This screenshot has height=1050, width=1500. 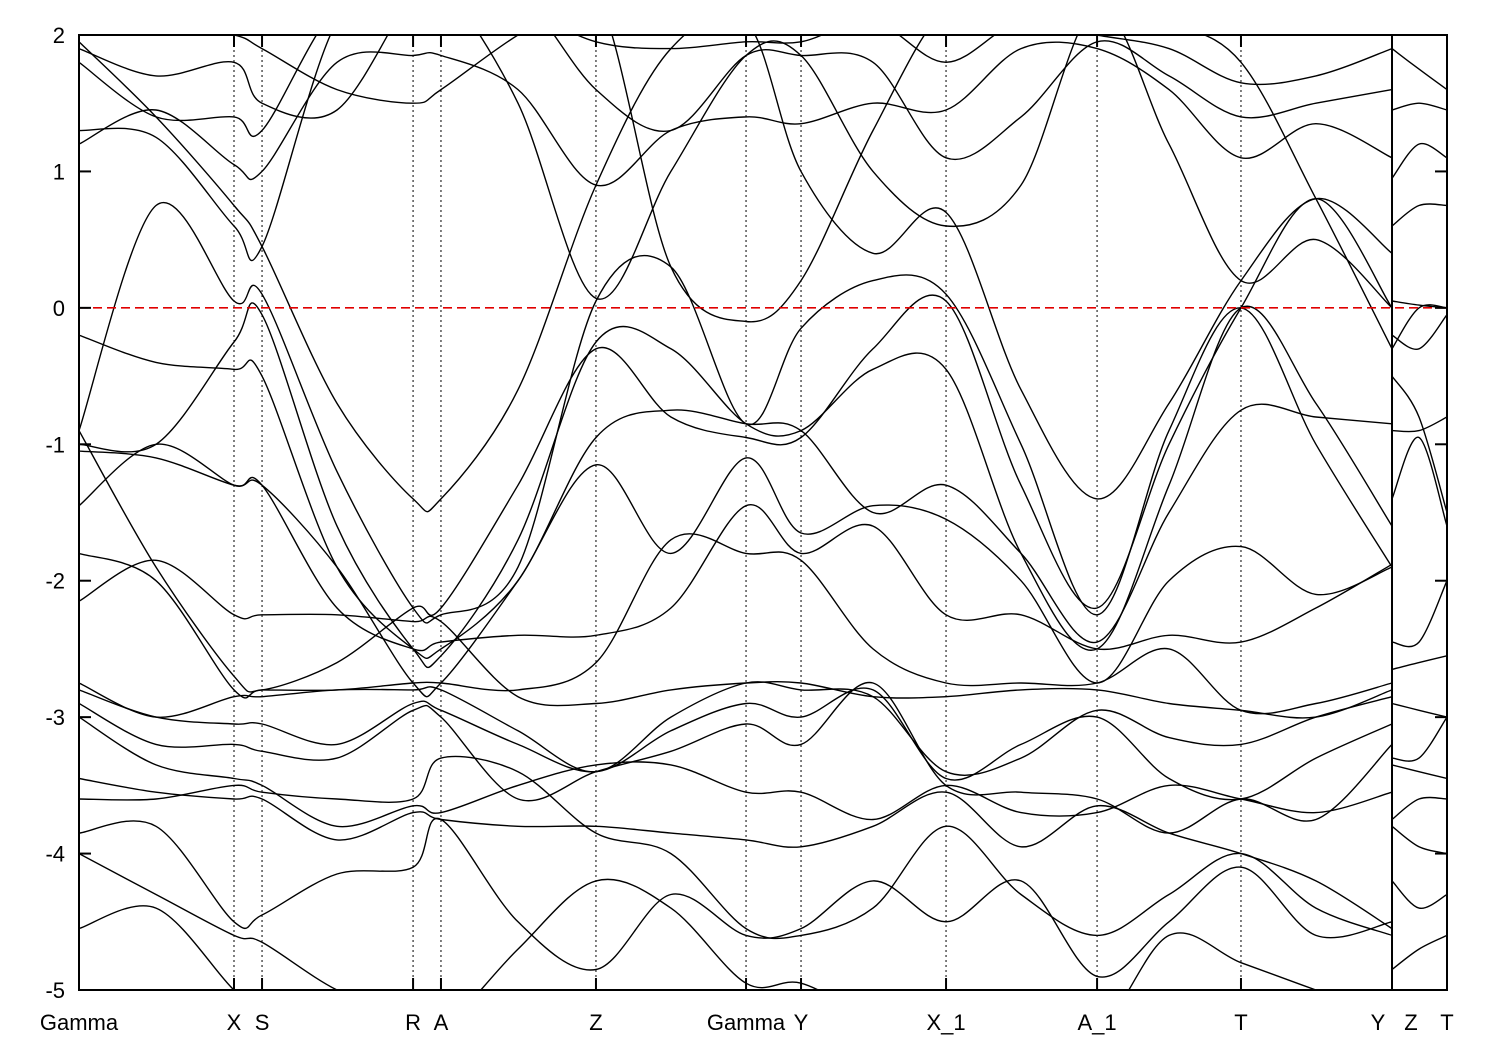 What do you see at coordinates (55, 854) in the screenshot?
I see `y-tick-label: -4` at bounding box center [55, 854].